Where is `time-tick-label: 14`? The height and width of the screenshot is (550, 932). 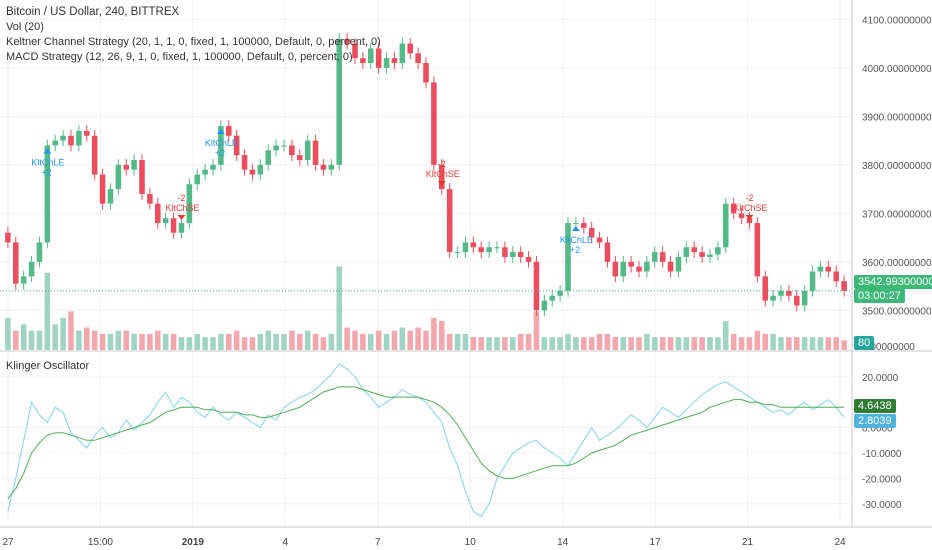
time-tick-label: 14 is located at coordinates (563, 542).